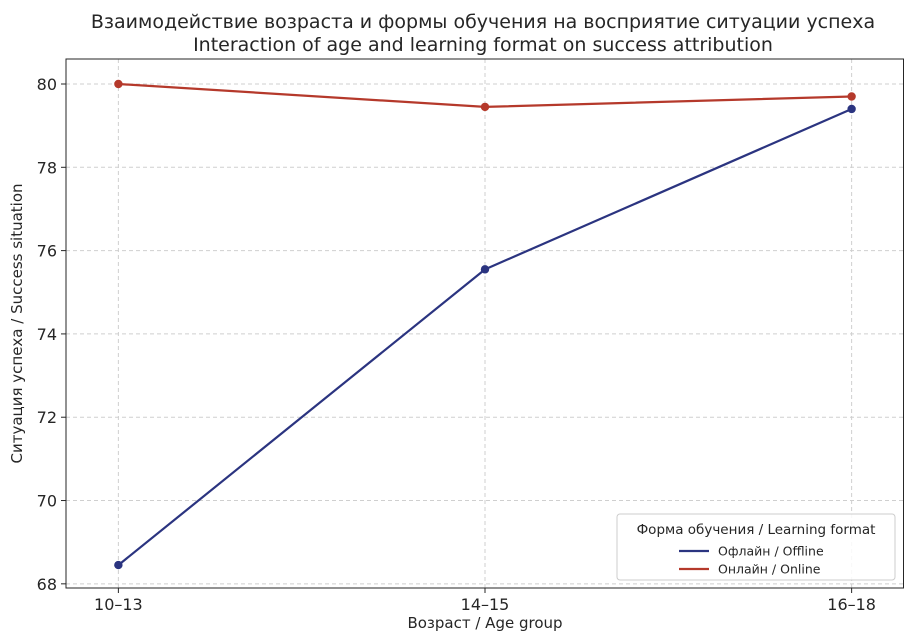  What do you see at coordinates (118, 604) in the screenshot?
I see `x-tick-label: 10–13` at bounding box center [118, 604].